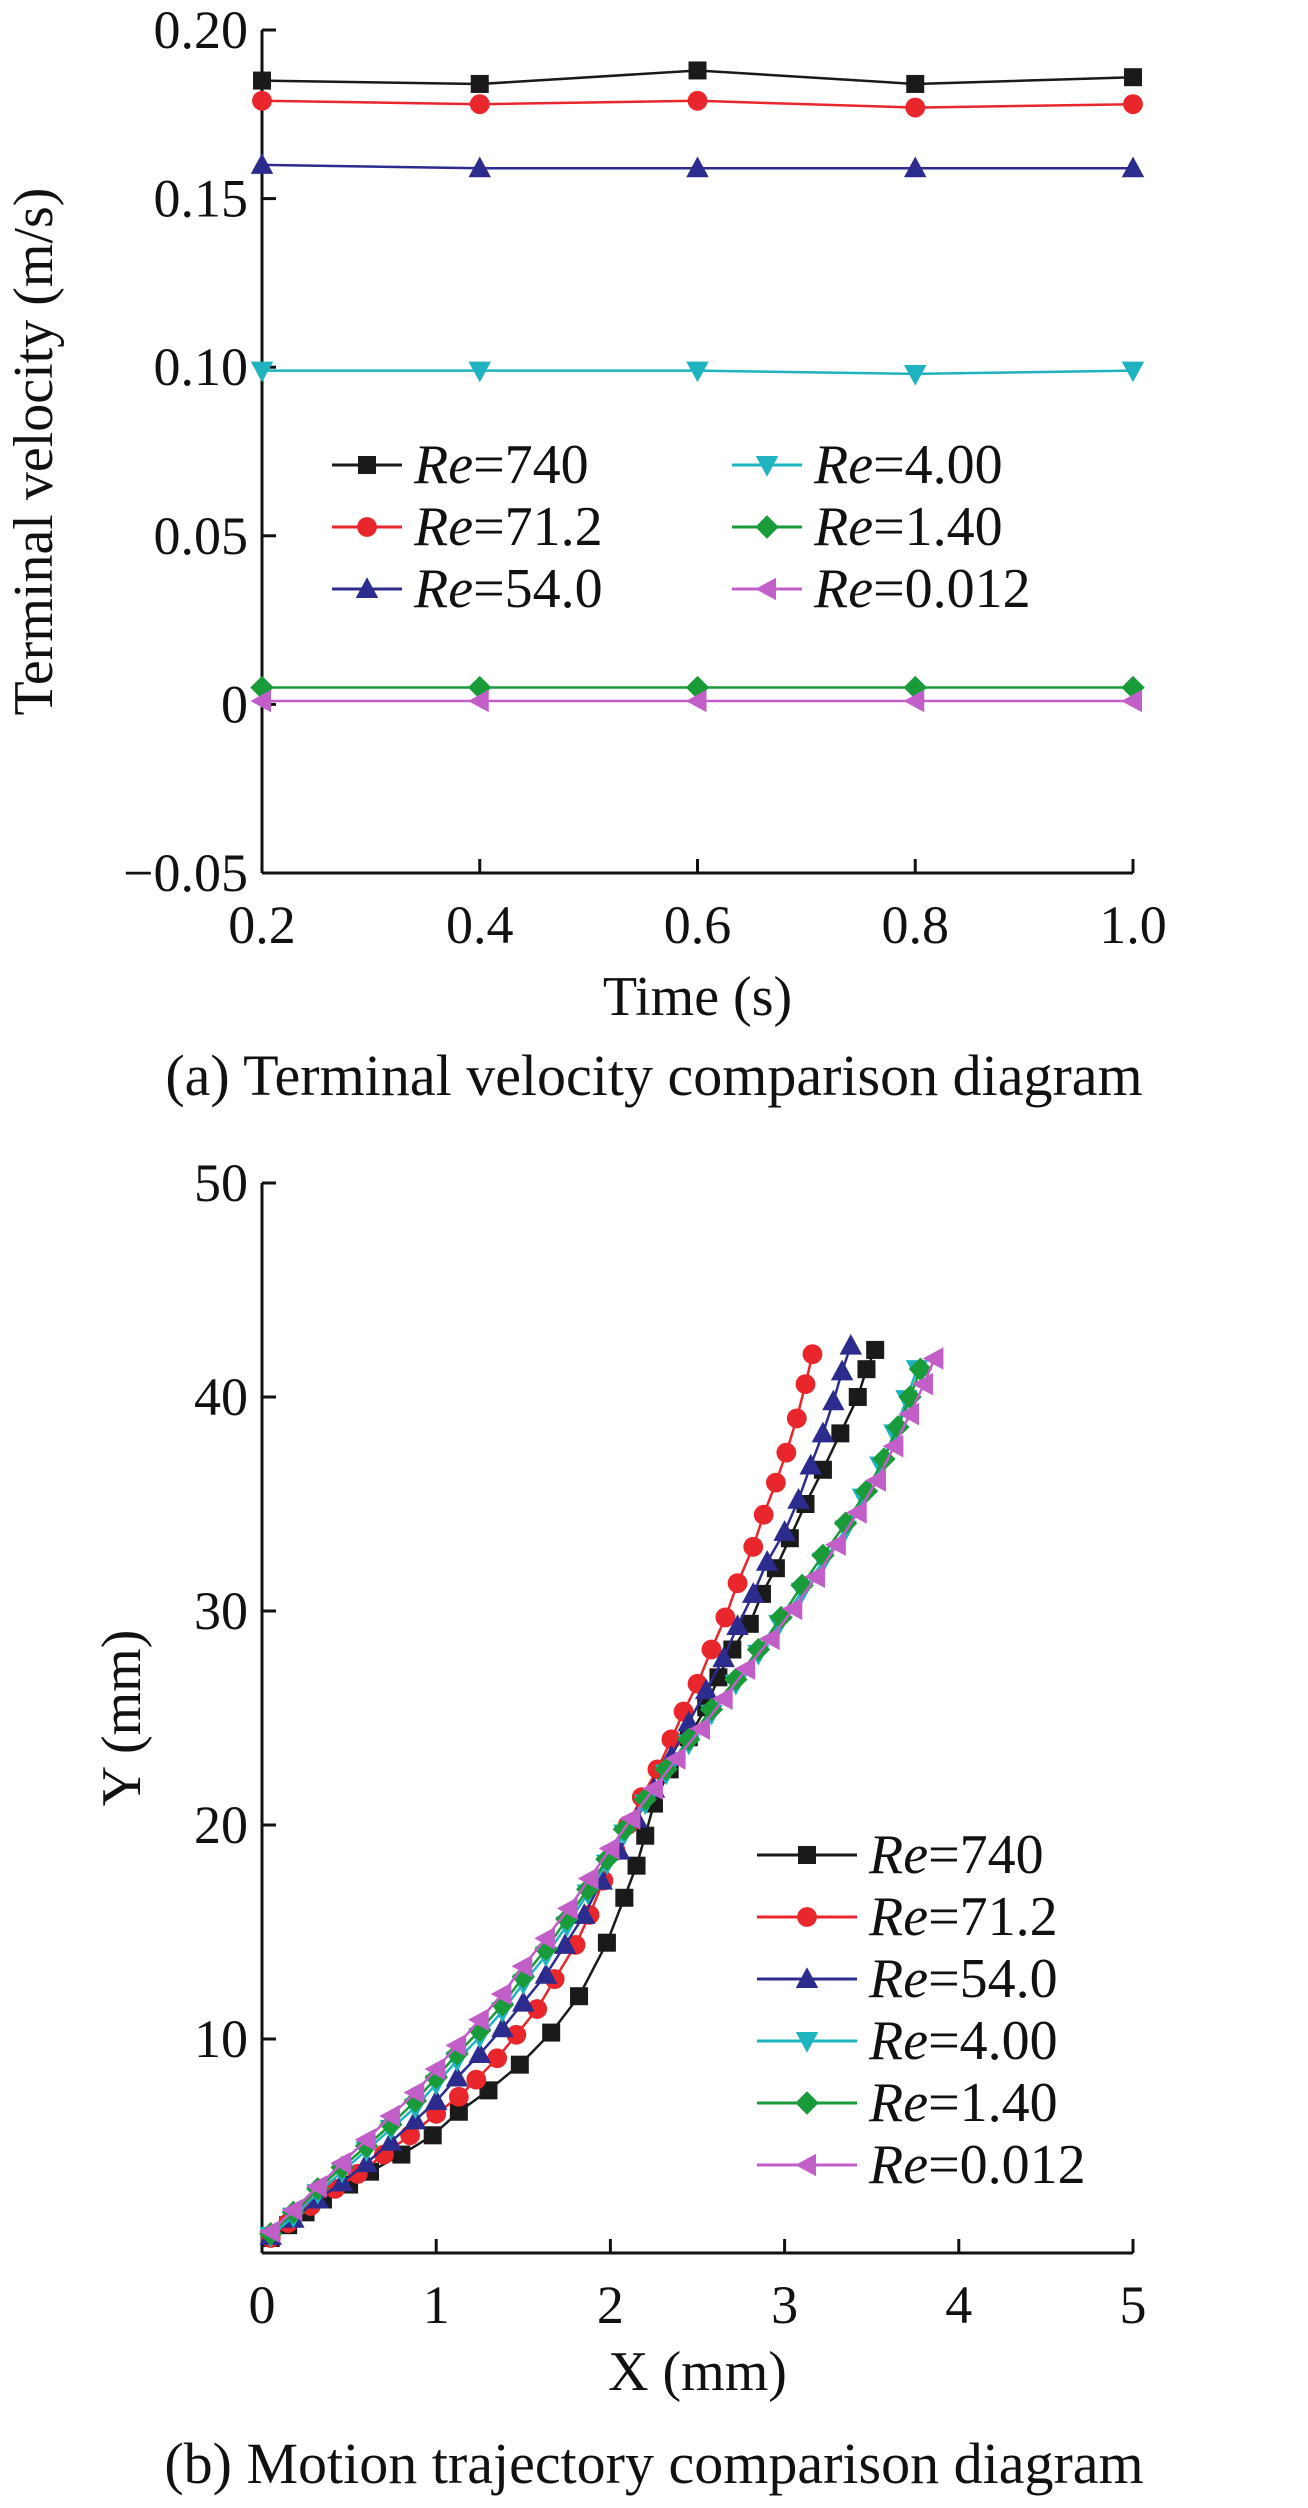 The height and width of the screenshot is (2508, 1308). I want to click on legend-entry: Re=4.00, so click(907, 2041).